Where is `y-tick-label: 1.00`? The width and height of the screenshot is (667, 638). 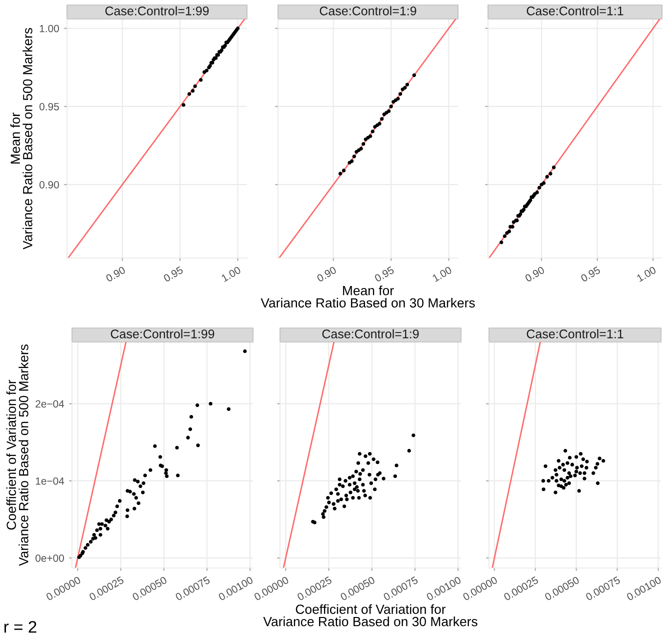 y-tick-label: 1.00 is located at coordinates (49, 28).